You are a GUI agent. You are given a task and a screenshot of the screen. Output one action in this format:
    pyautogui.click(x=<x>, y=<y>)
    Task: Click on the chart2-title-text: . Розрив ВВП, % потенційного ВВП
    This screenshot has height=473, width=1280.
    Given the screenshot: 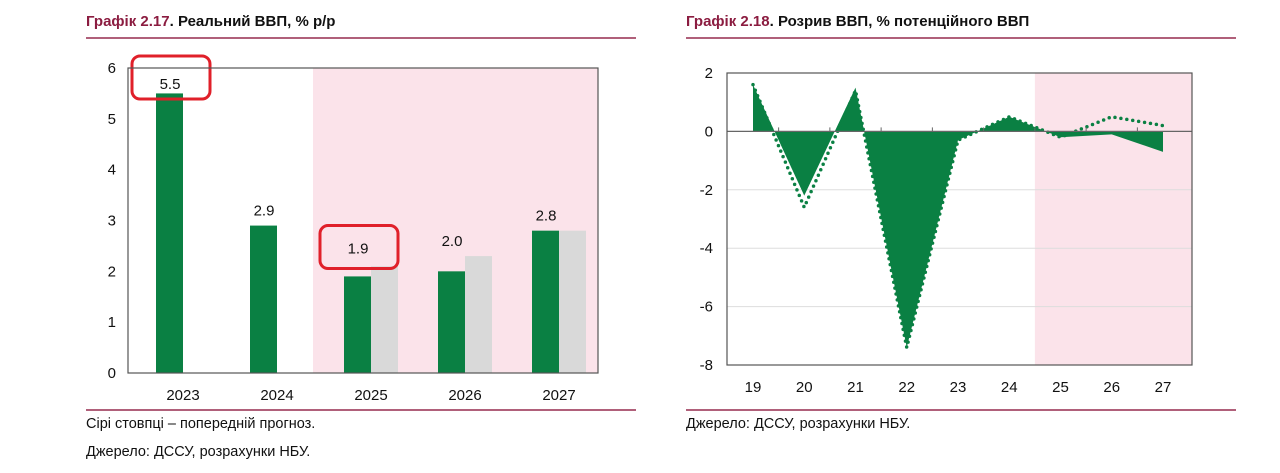 What is the action you would take?
    pyautogui.click(x=899, y=21)
    